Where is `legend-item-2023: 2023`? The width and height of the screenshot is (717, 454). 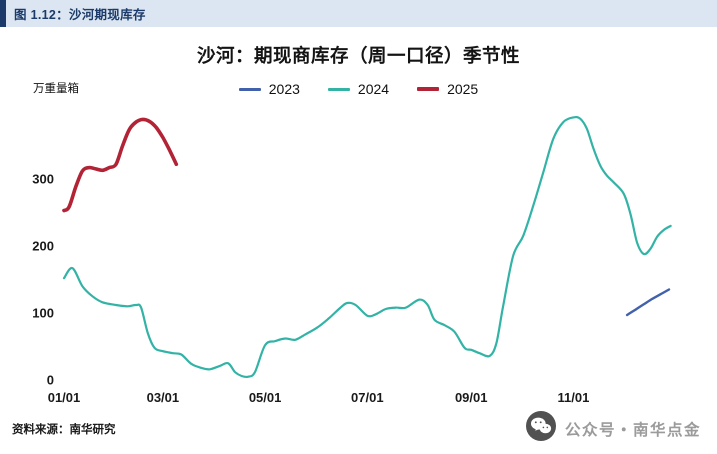
legend-item-2023: 2023 is located at coordinates (269, 89).